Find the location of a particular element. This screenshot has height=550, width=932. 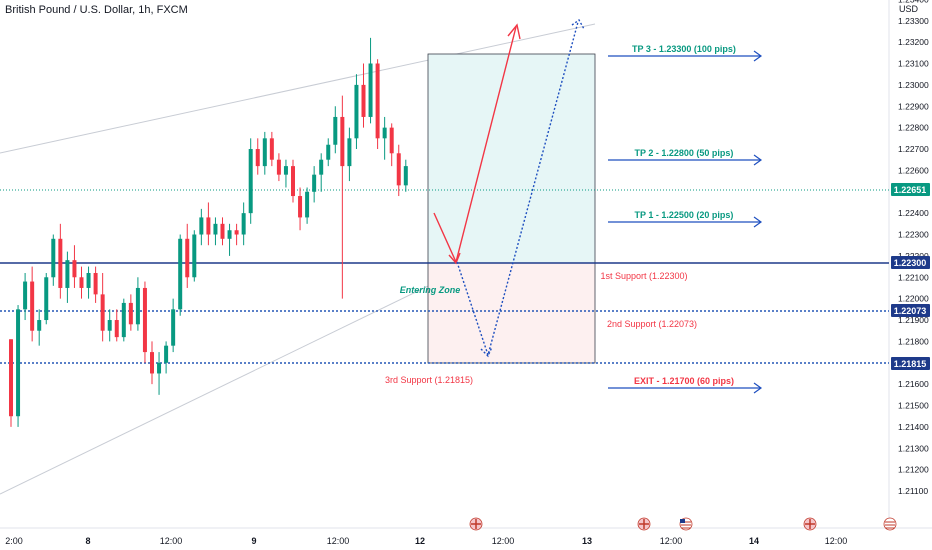

event-icons is located at coordinates (683, 524).